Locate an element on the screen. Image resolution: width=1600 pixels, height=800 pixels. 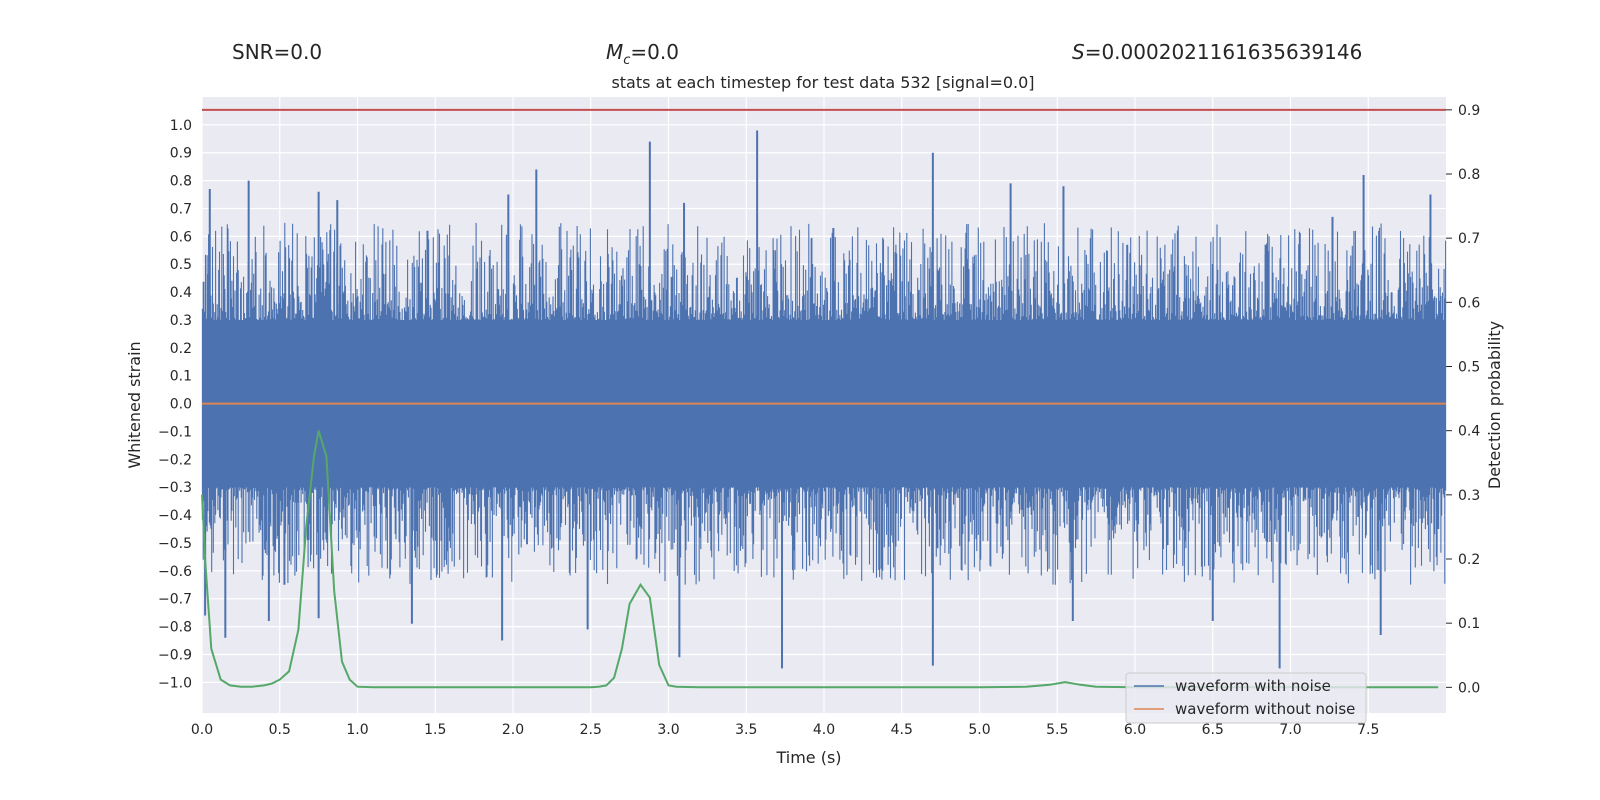
s-label: S=0.0002021161635639146 is located at coordinates (1217, 52).